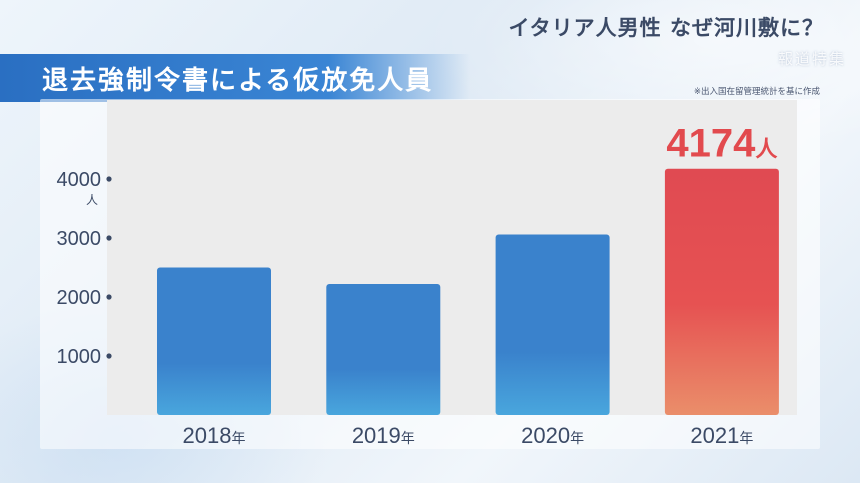  What do you see at coordinates (721, 435) in the screenshot?
I see `x-tick-label-2021: 2021年` at bounding box center [721, 435].